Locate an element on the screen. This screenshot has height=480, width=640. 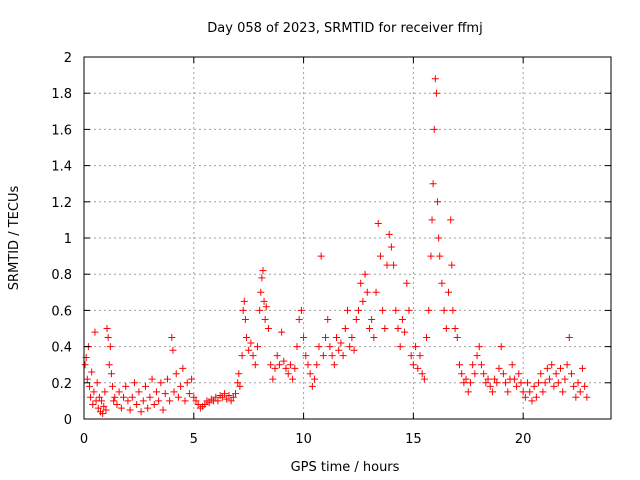
x-tick-label: 20 is located at coordinates (523, 439).